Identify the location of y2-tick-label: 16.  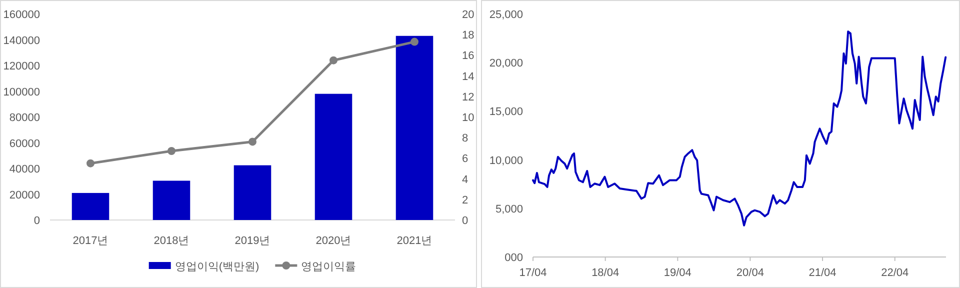
(468, 56).